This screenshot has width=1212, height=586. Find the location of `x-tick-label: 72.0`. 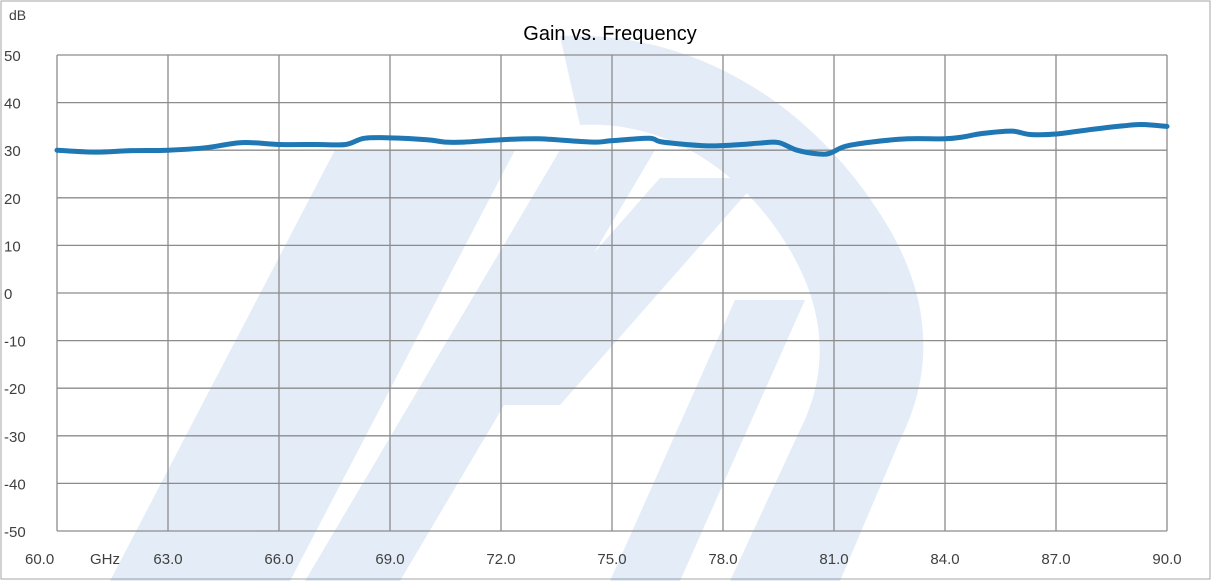

x-tick-label: 72.0 is located at coordinates (500, 559).